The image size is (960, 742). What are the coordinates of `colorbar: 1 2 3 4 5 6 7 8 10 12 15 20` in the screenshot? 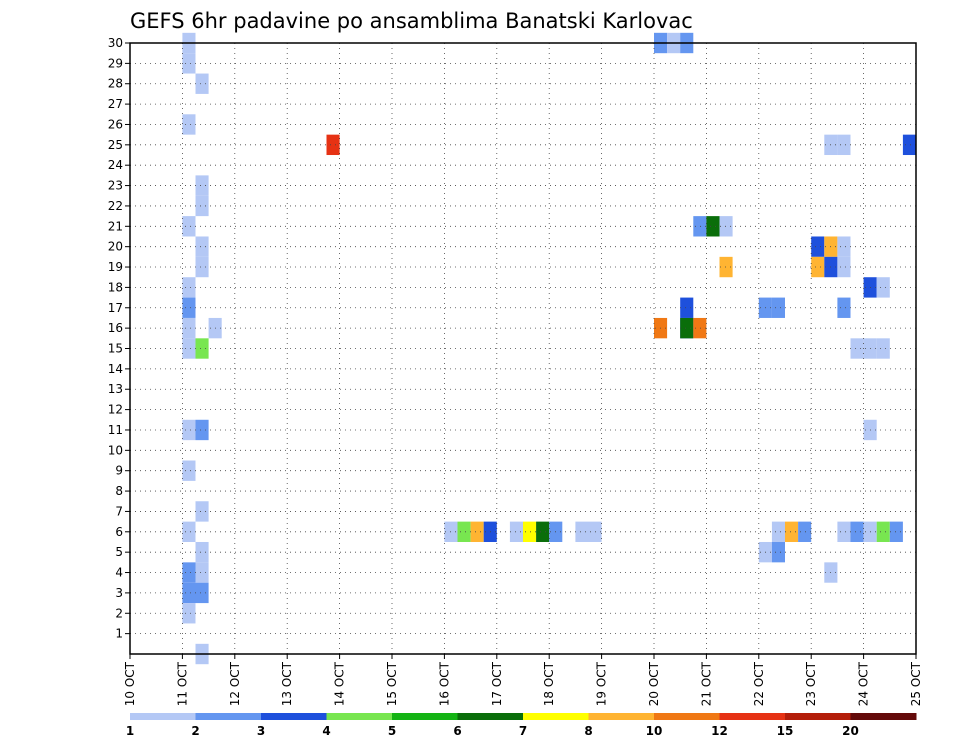 It's located at (521, 725).